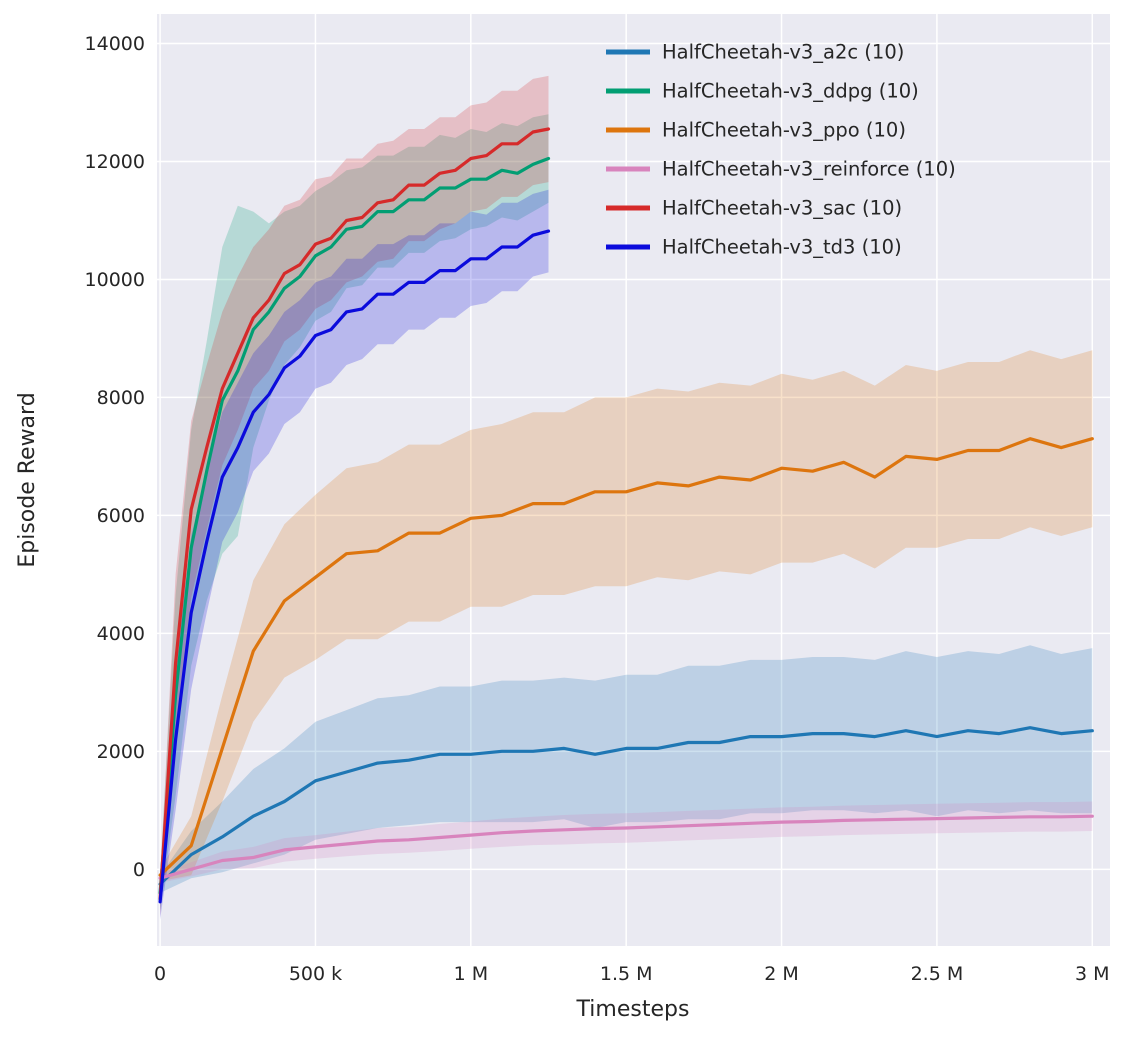 The image size is (1130, 1049). I want to click on legend-label-sac: HalfCheetah-v3_sac (10), so click(782, 208).